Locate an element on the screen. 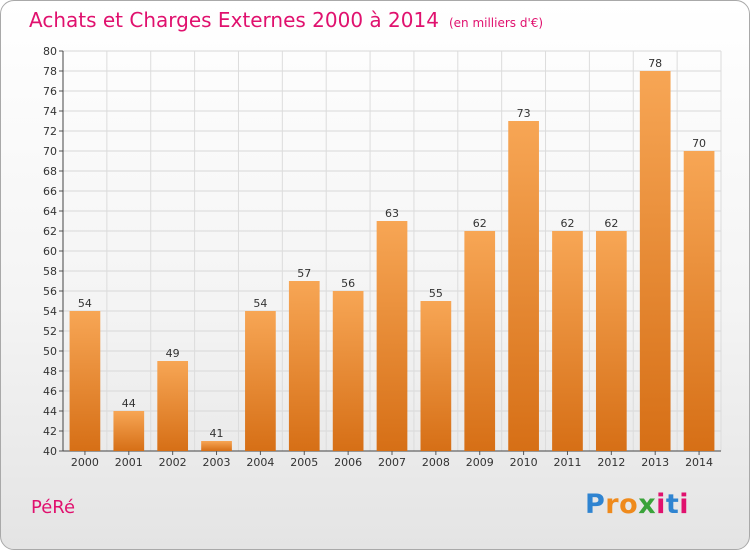  x-tick-label: 2008 is located at coordinates (436, 462).